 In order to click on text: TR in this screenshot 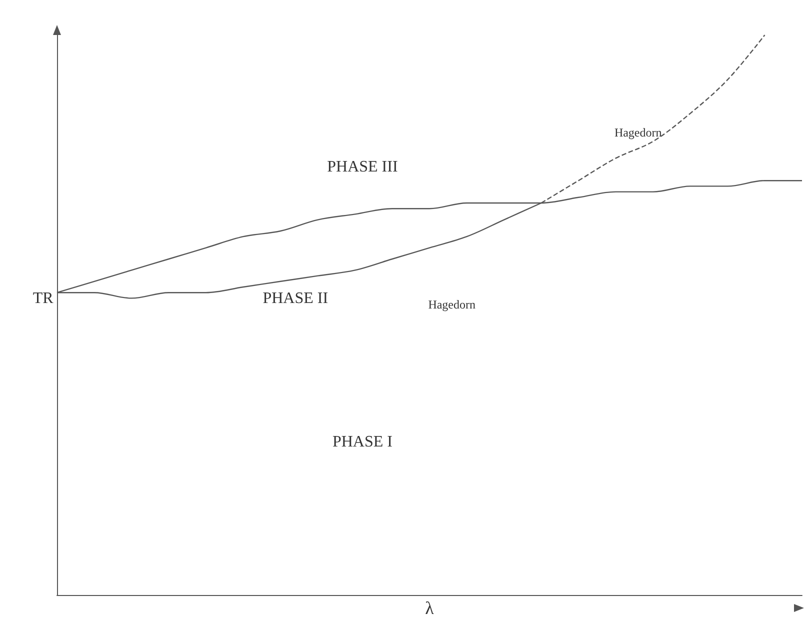, I will do `click(43, 299)`.